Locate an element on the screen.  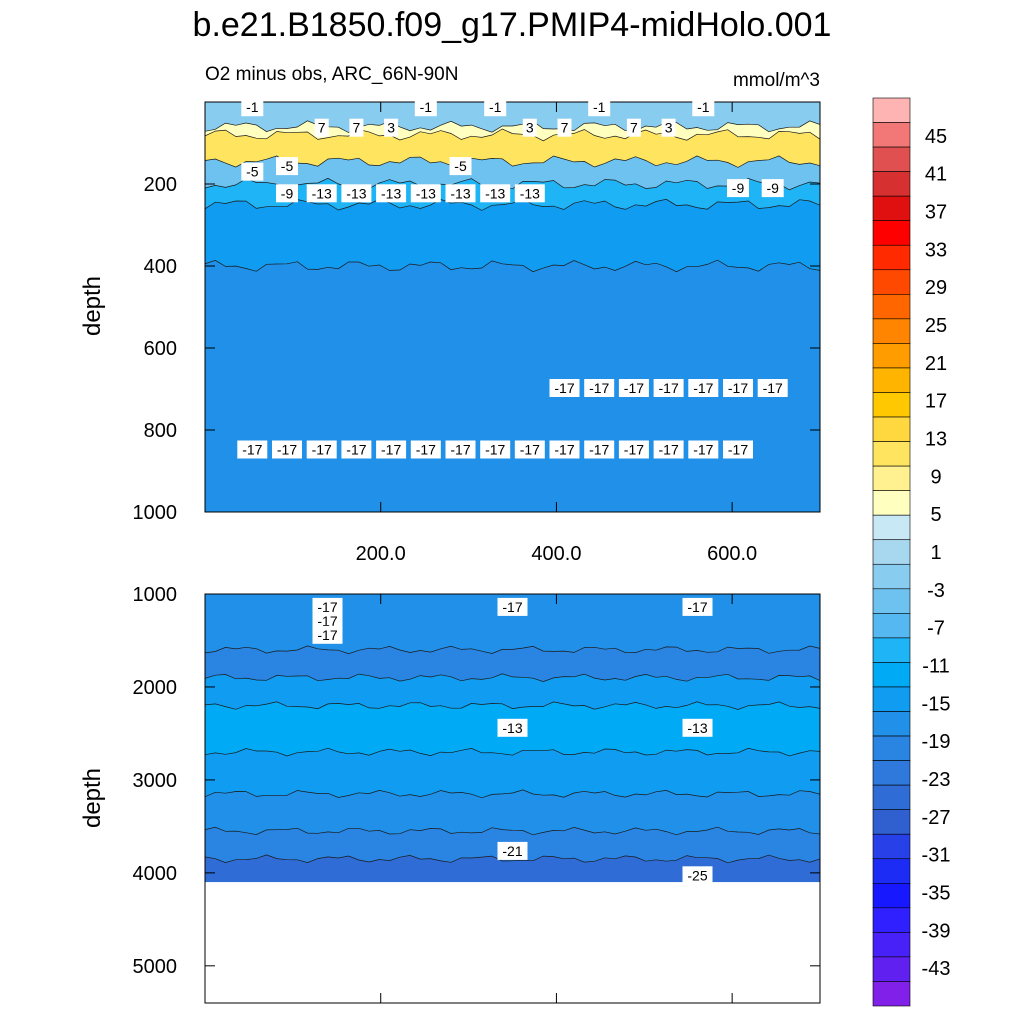
x-tick-label: 400.0 is located at coordinates (556, 554).